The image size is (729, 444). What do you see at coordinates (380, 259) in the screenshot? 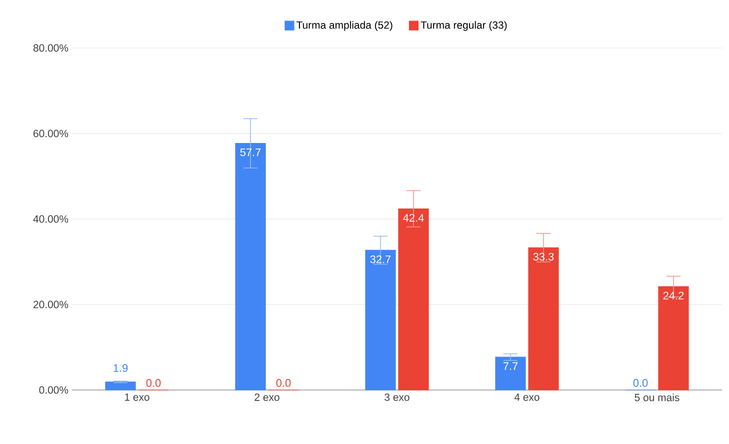
I see `data-label: 32.7` at bounding box center [380, 259].